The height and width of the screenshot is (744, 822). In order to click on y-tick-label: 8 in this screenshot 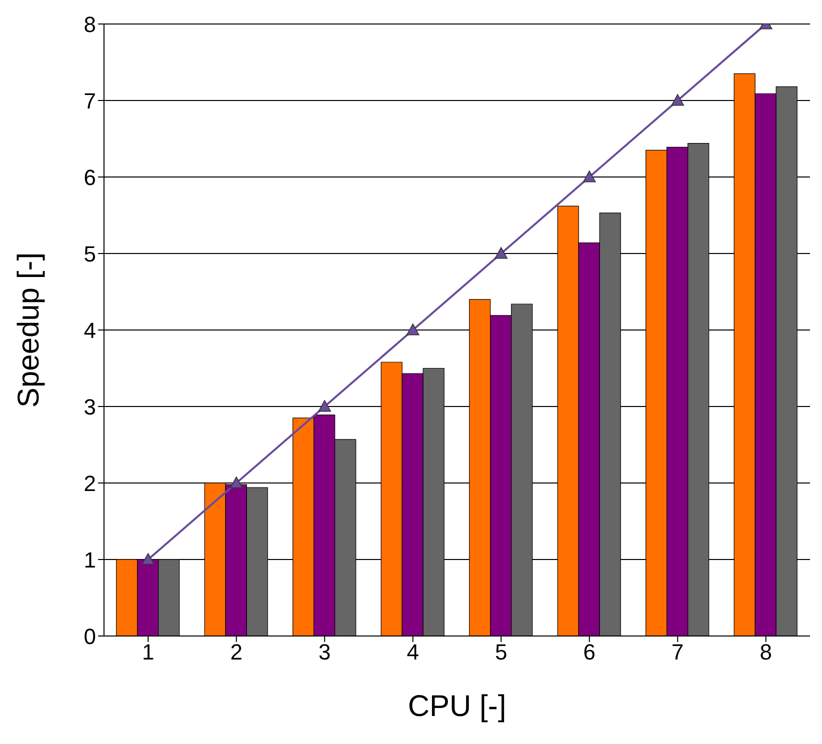, I will do `click(90, 24)`.